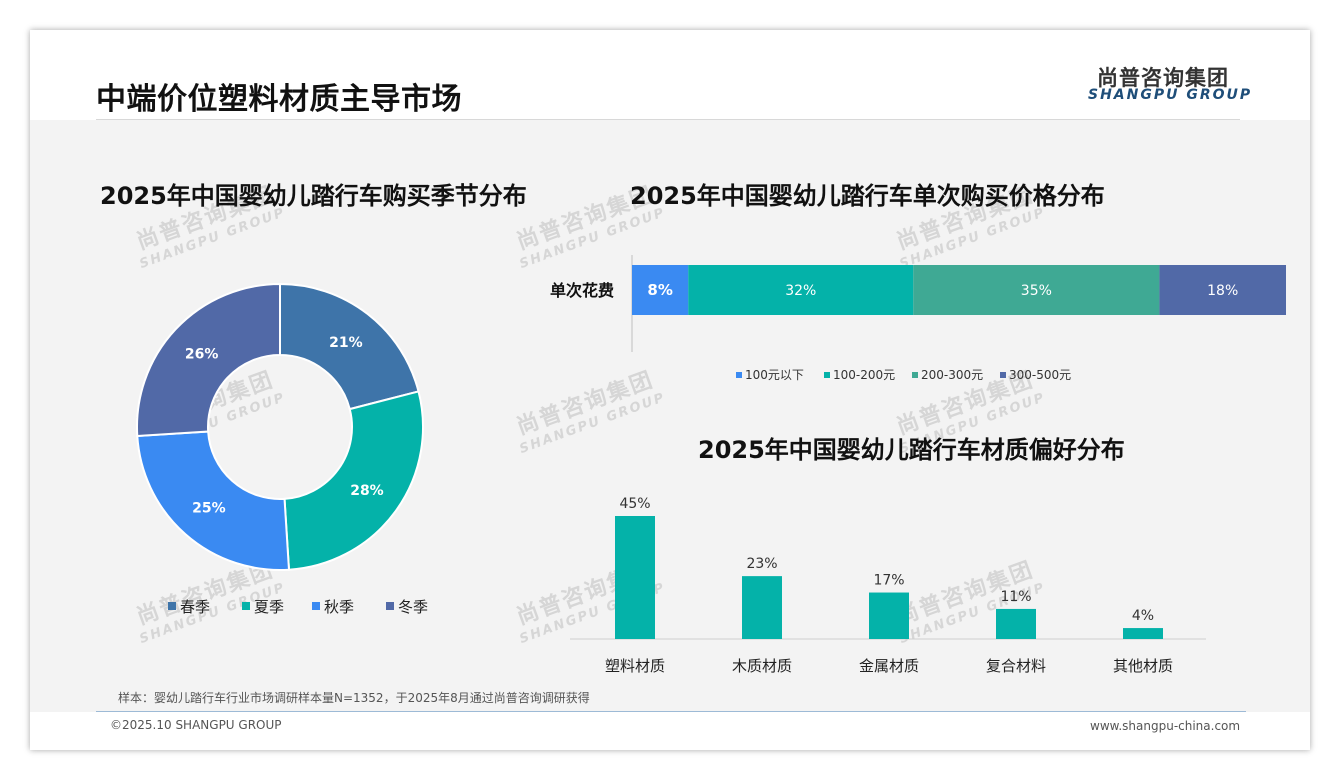 The image size is (1340, 780). Describe the element at coordinates (279, 99) in the screenshot. I see `page-title: 中端价位塑料材质主导市场` at that location.